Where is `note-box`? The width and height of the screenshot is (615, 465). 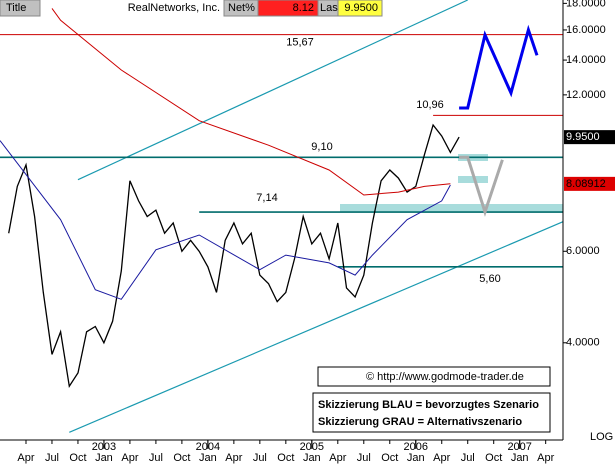 note-box is located at coordinates (431, 412).